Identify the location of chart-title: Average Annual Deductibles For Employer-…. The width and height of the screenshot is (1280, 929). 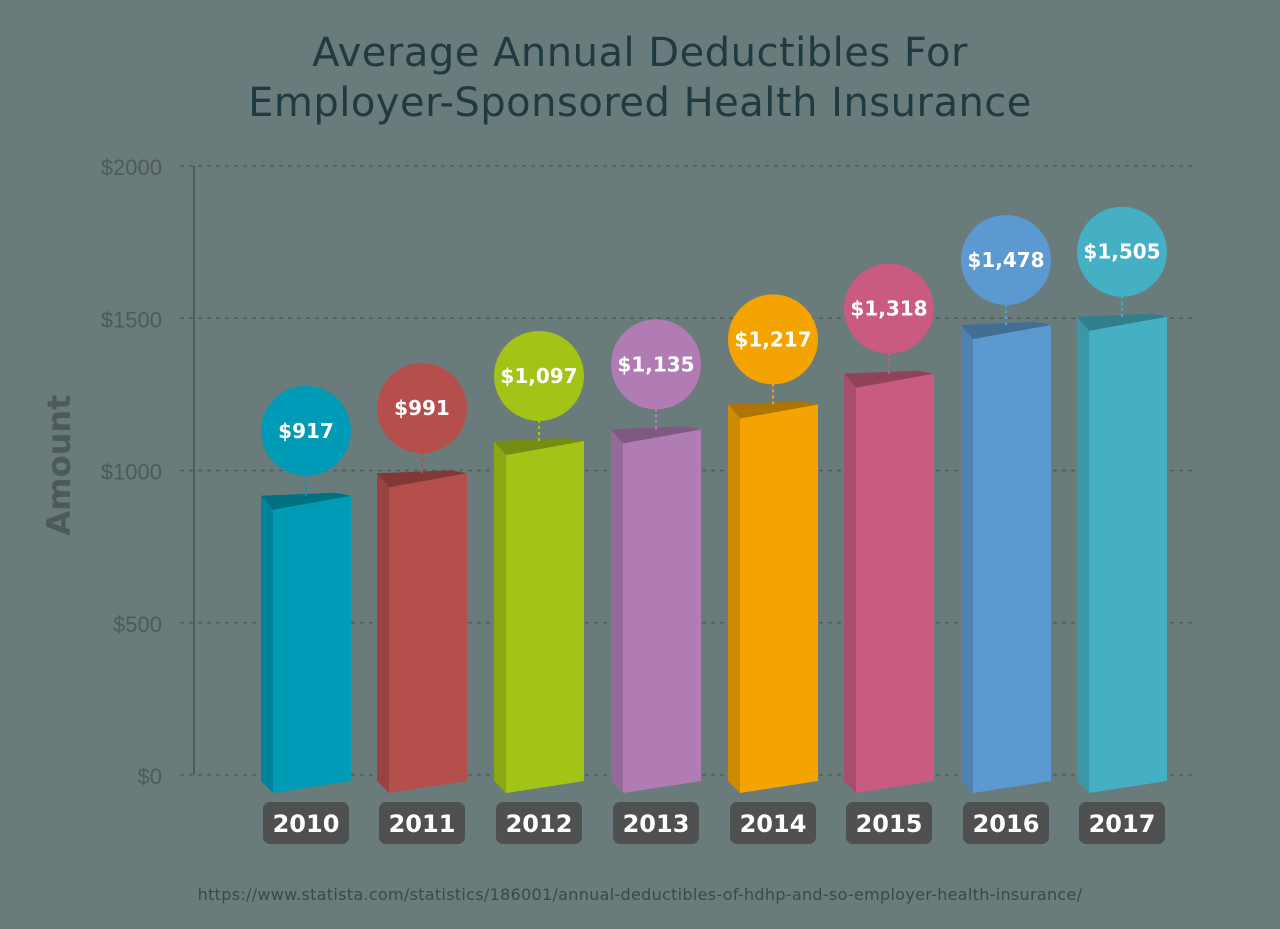
(640, 78).